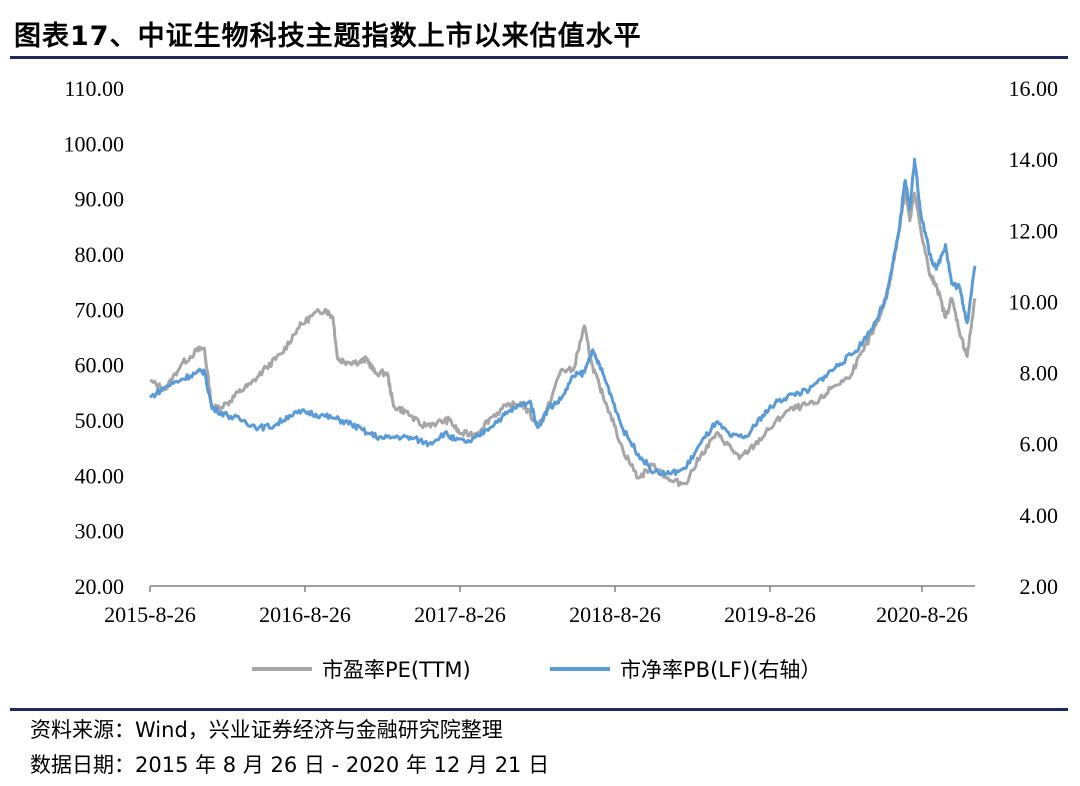 The width and height of the screenshot is (1080, 786). What do you see at coordinates (1034, 301) in the screenshot?
I see `right-tick-label: 10.00` at bounding box center [1034, 301].